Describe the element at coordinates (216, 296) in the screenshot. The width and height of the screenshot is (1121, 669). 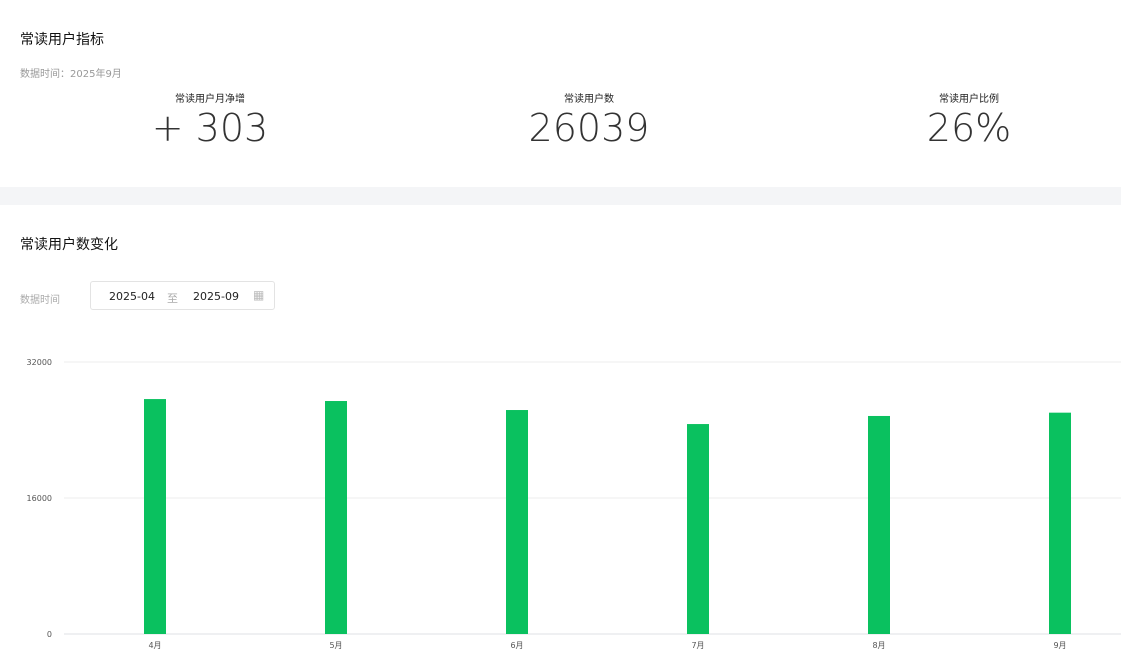
I see `end-month: 2025-09` at that location.